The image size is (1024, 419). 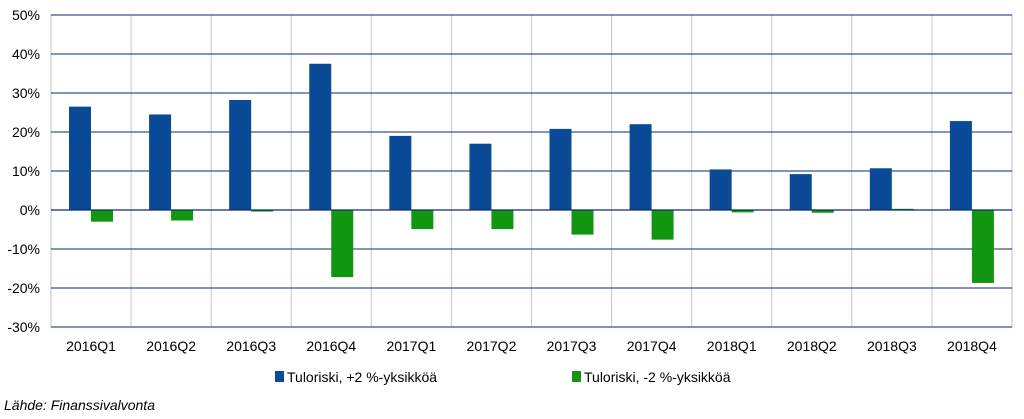 What do you see at coordinates (26, 15) in the screenshot?
I see `y-tick-label: 50%` at bounding box center [26, 15].